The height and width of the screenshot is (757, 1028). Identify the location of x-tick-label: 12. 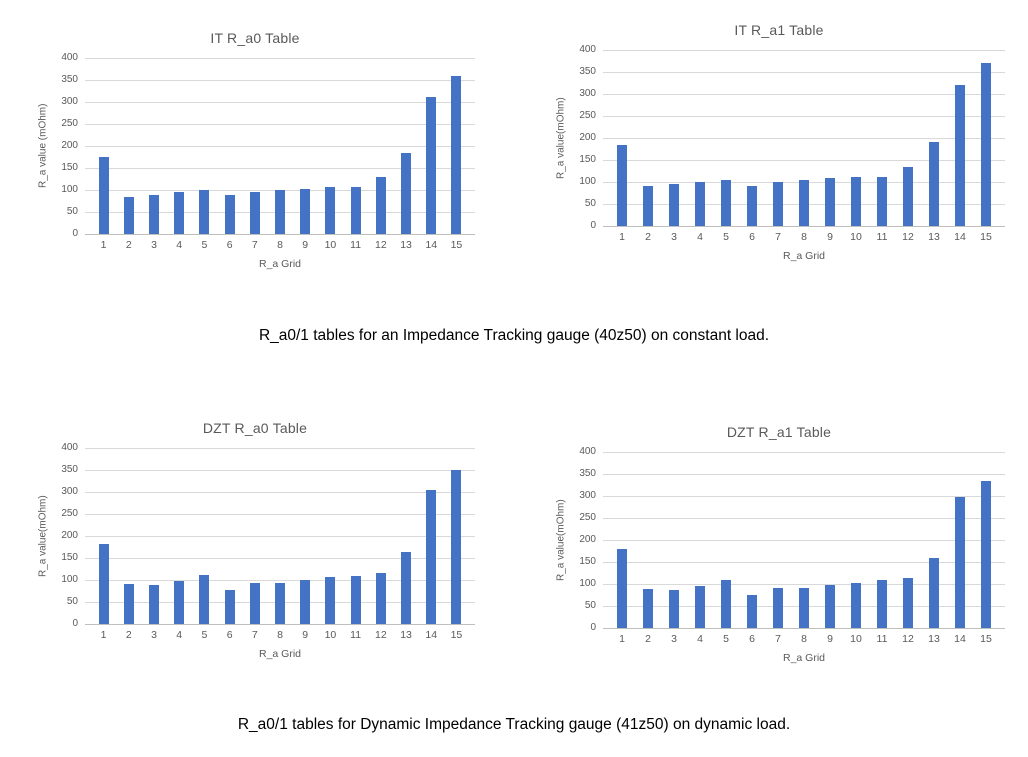
(908, 639).